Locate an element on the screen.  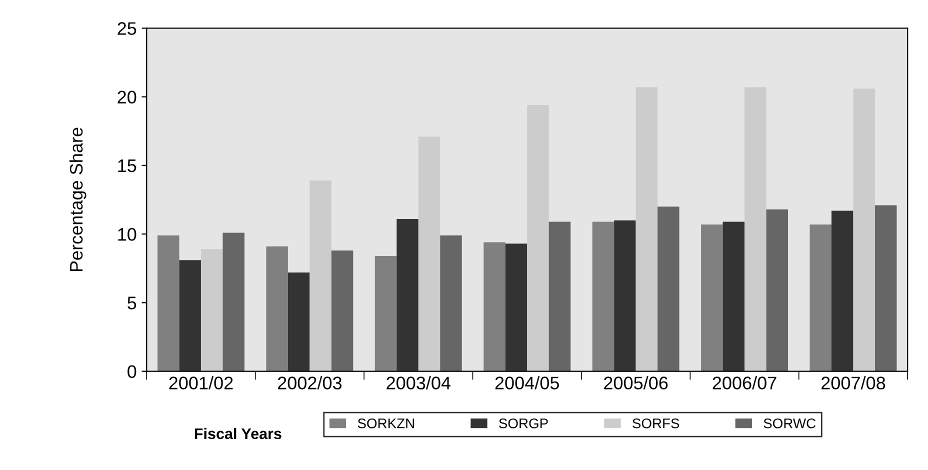
legend-label: SORKZN is located at coordinates (386, 423).